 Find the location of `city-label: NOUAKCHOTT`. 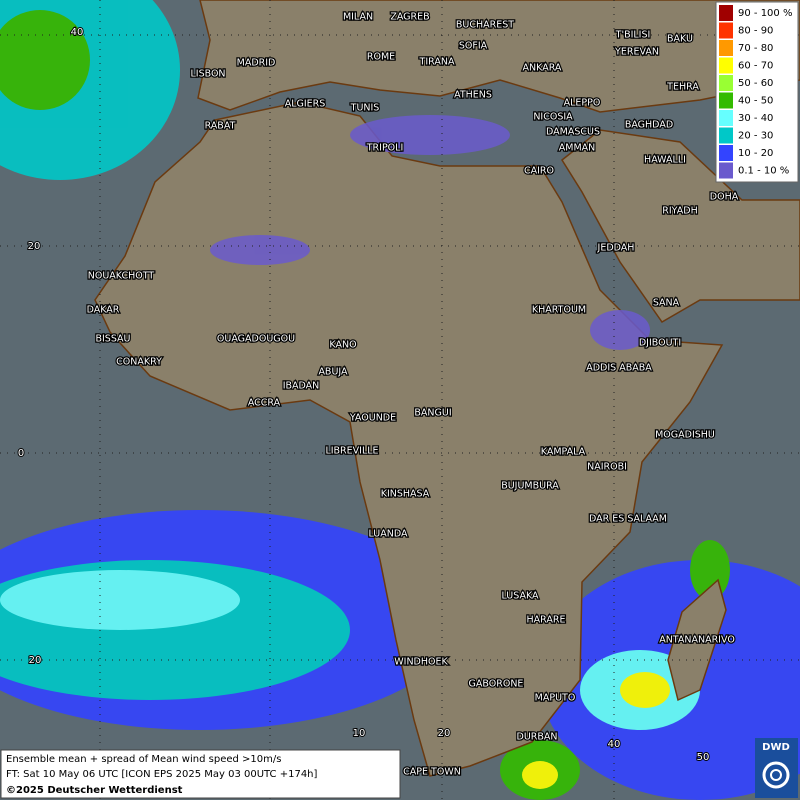

city-label: NOUAKCHOTT is located at coordinates (121, 276).